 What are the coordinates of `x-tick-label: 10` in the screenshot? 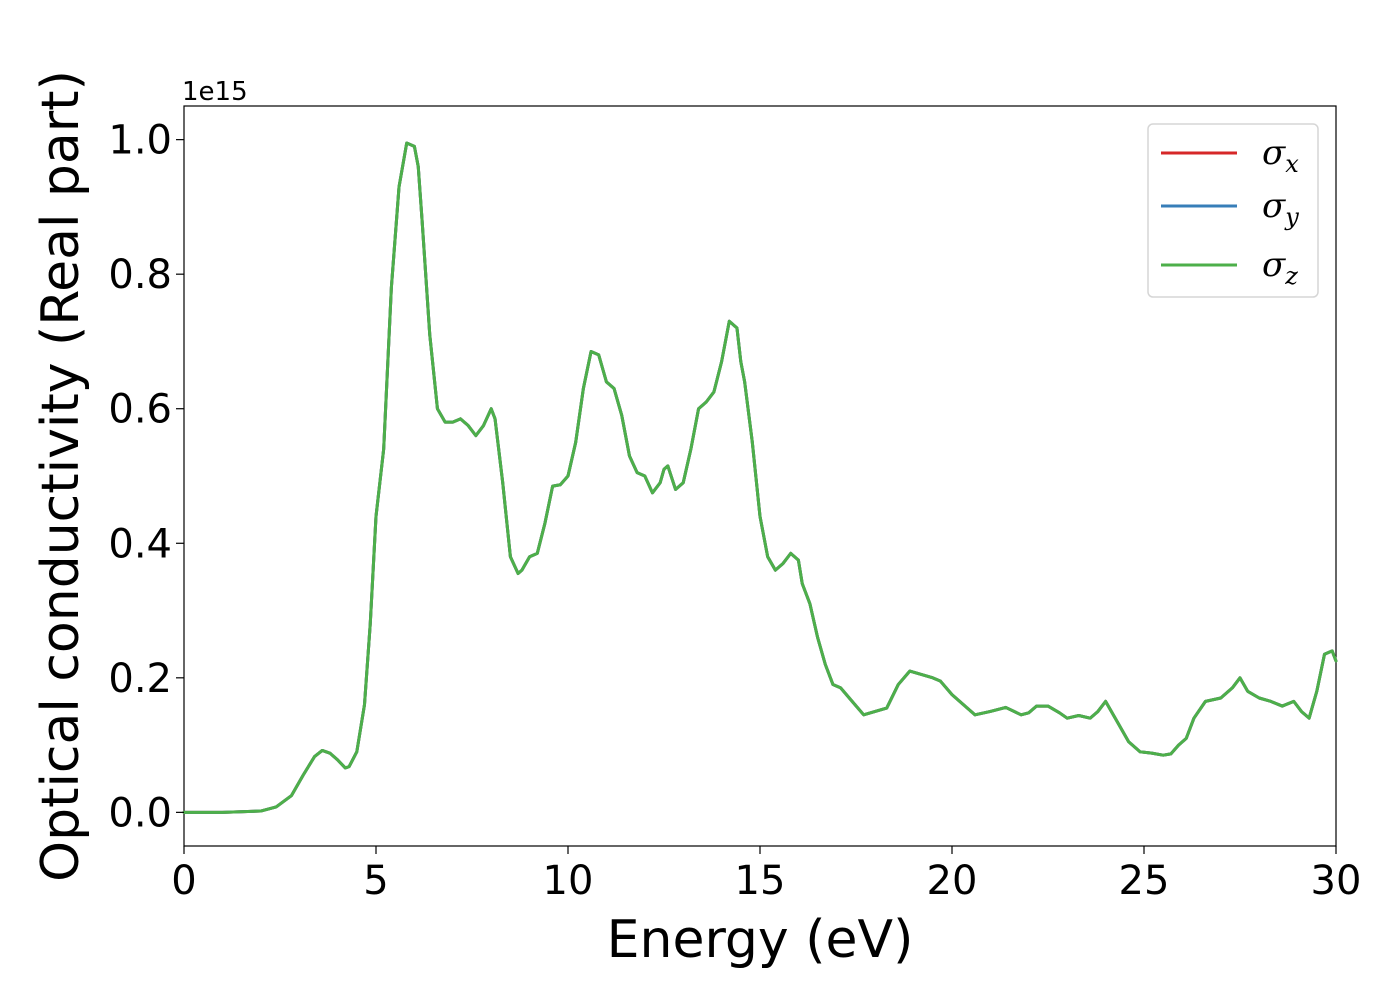 It's located at (568, 881).